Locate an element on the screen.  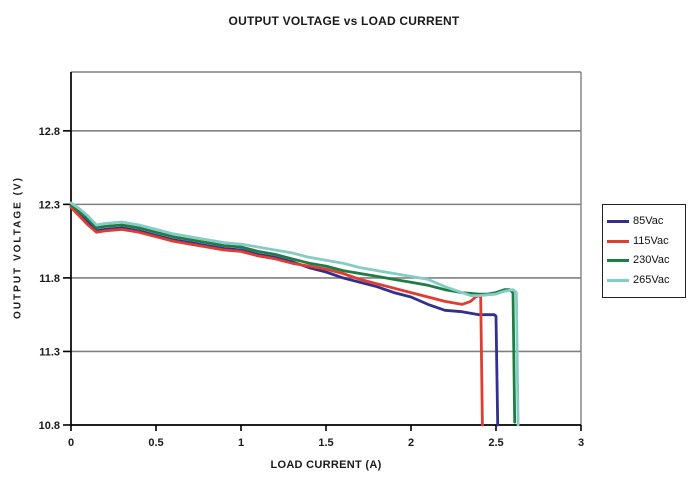
y-tick-label: 10.8 is located at coordinates (49, 426).